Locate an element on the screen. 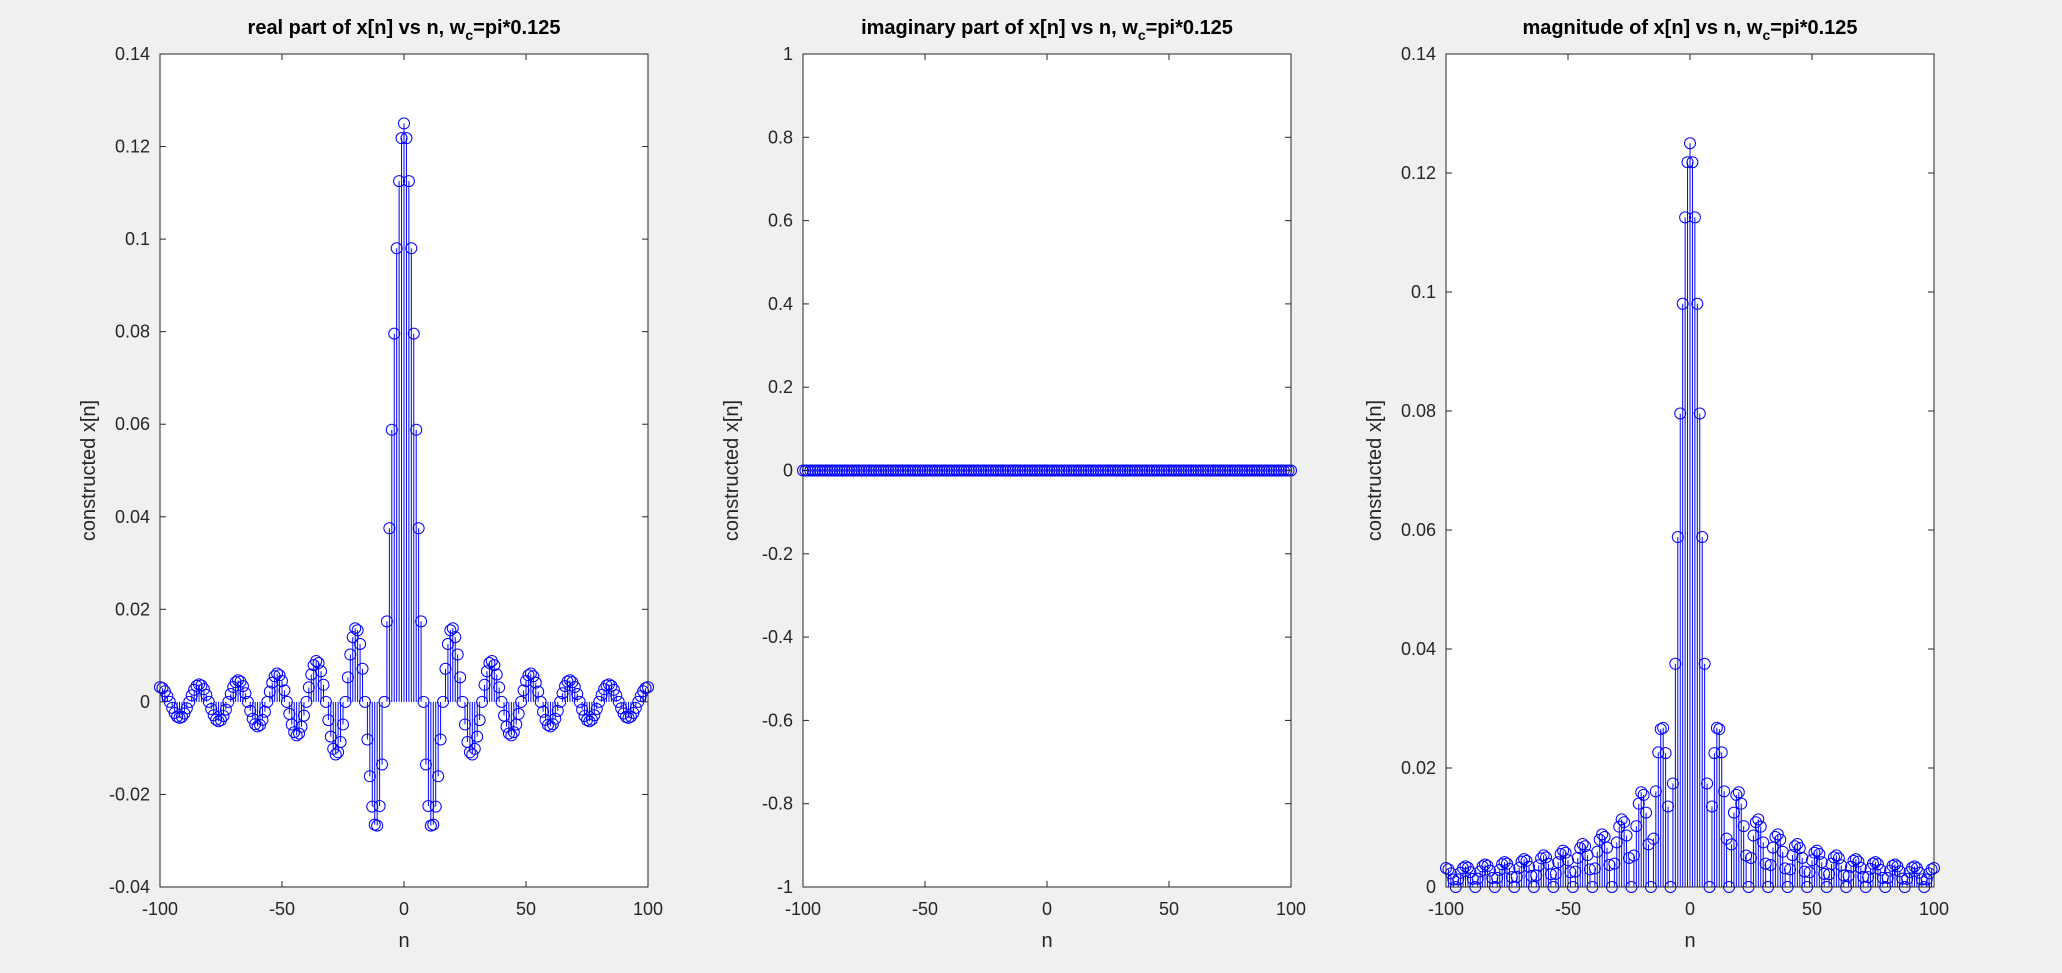  y-tick-label: 0.06 is located at coordinates (1418, 530).